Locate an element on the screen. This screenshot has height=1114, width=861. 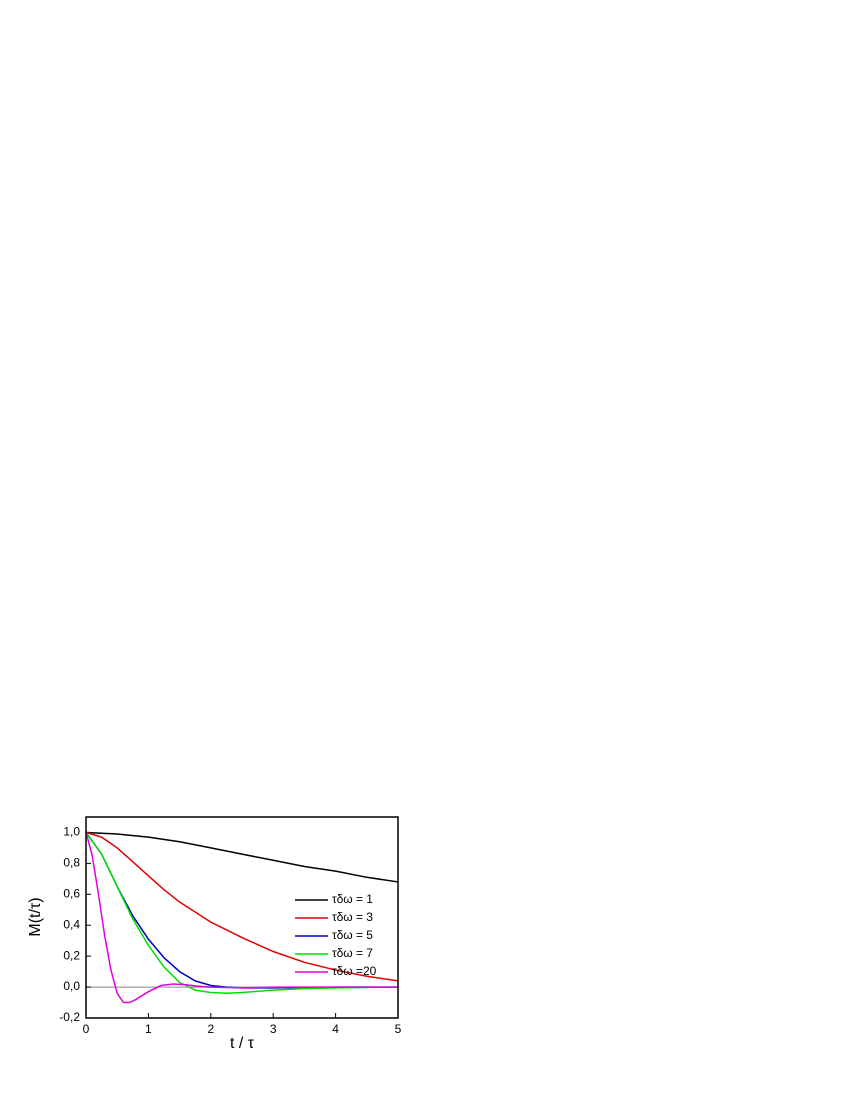
y-tick-label: 0,4 is located at coordinates (71, 924).